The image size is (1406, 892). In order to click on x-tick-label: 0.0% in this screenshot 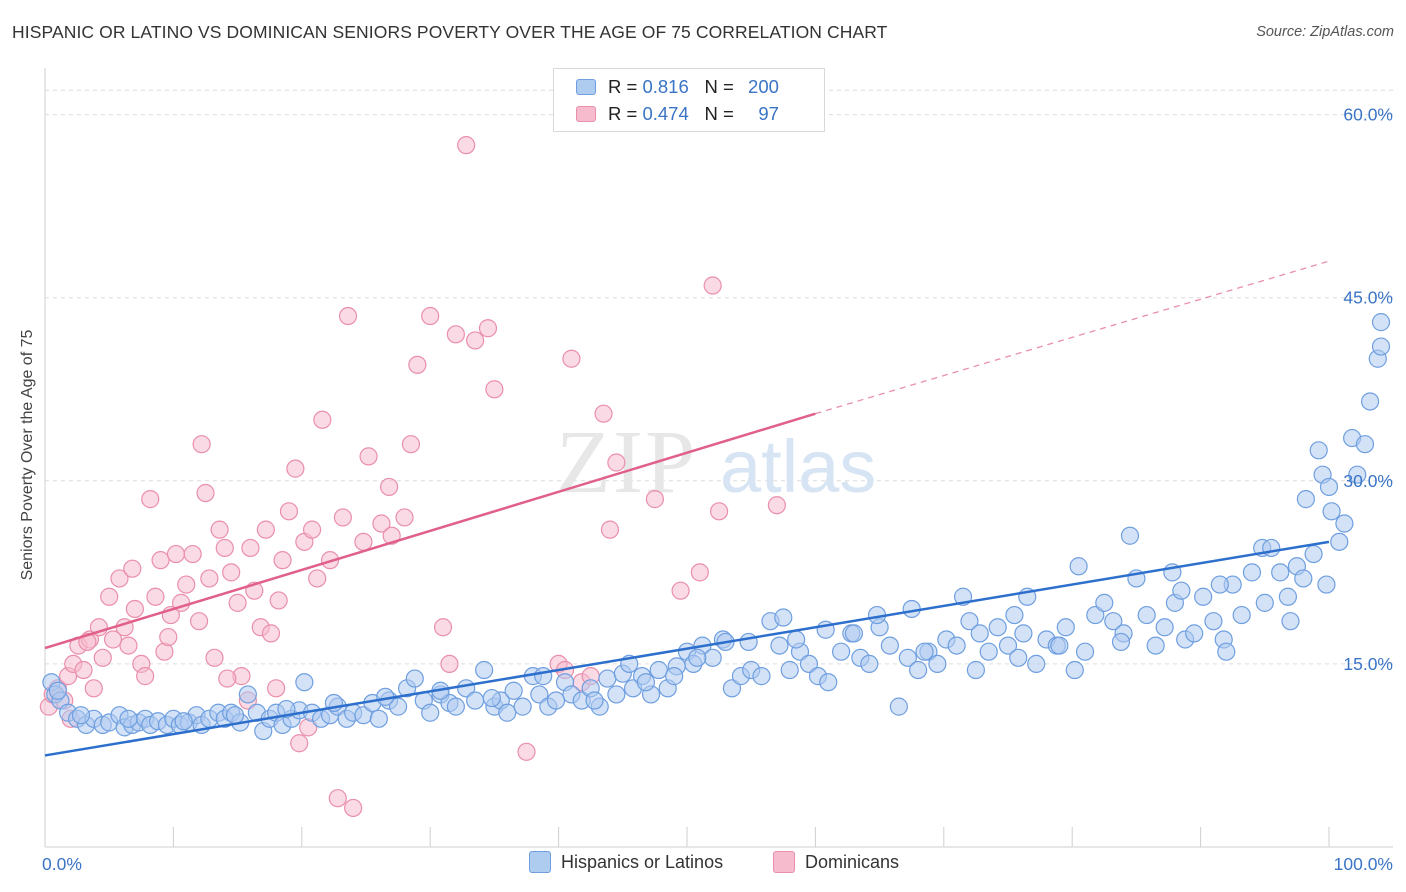, I will do `click(62, 864)`.